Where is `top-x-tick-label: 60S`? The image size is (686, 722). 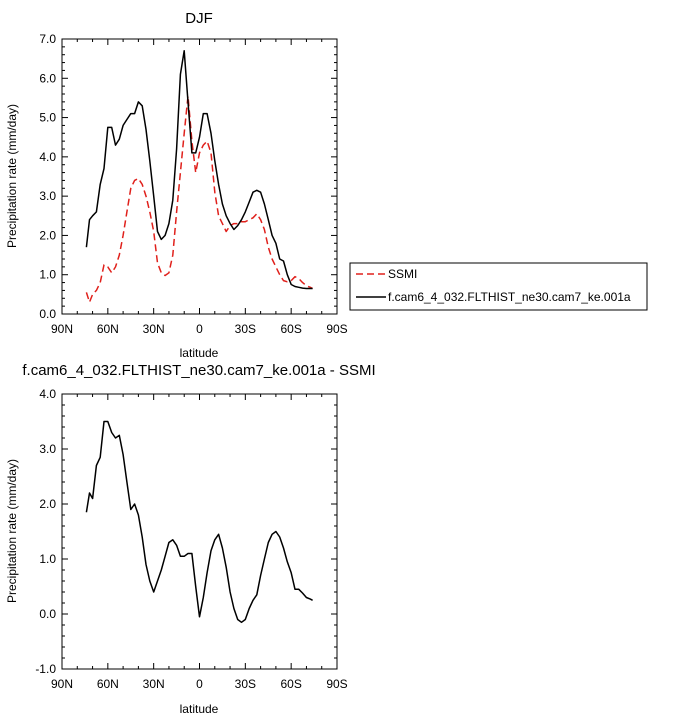
top-x-tick-label: 60S is located at coordinates (290, 329).